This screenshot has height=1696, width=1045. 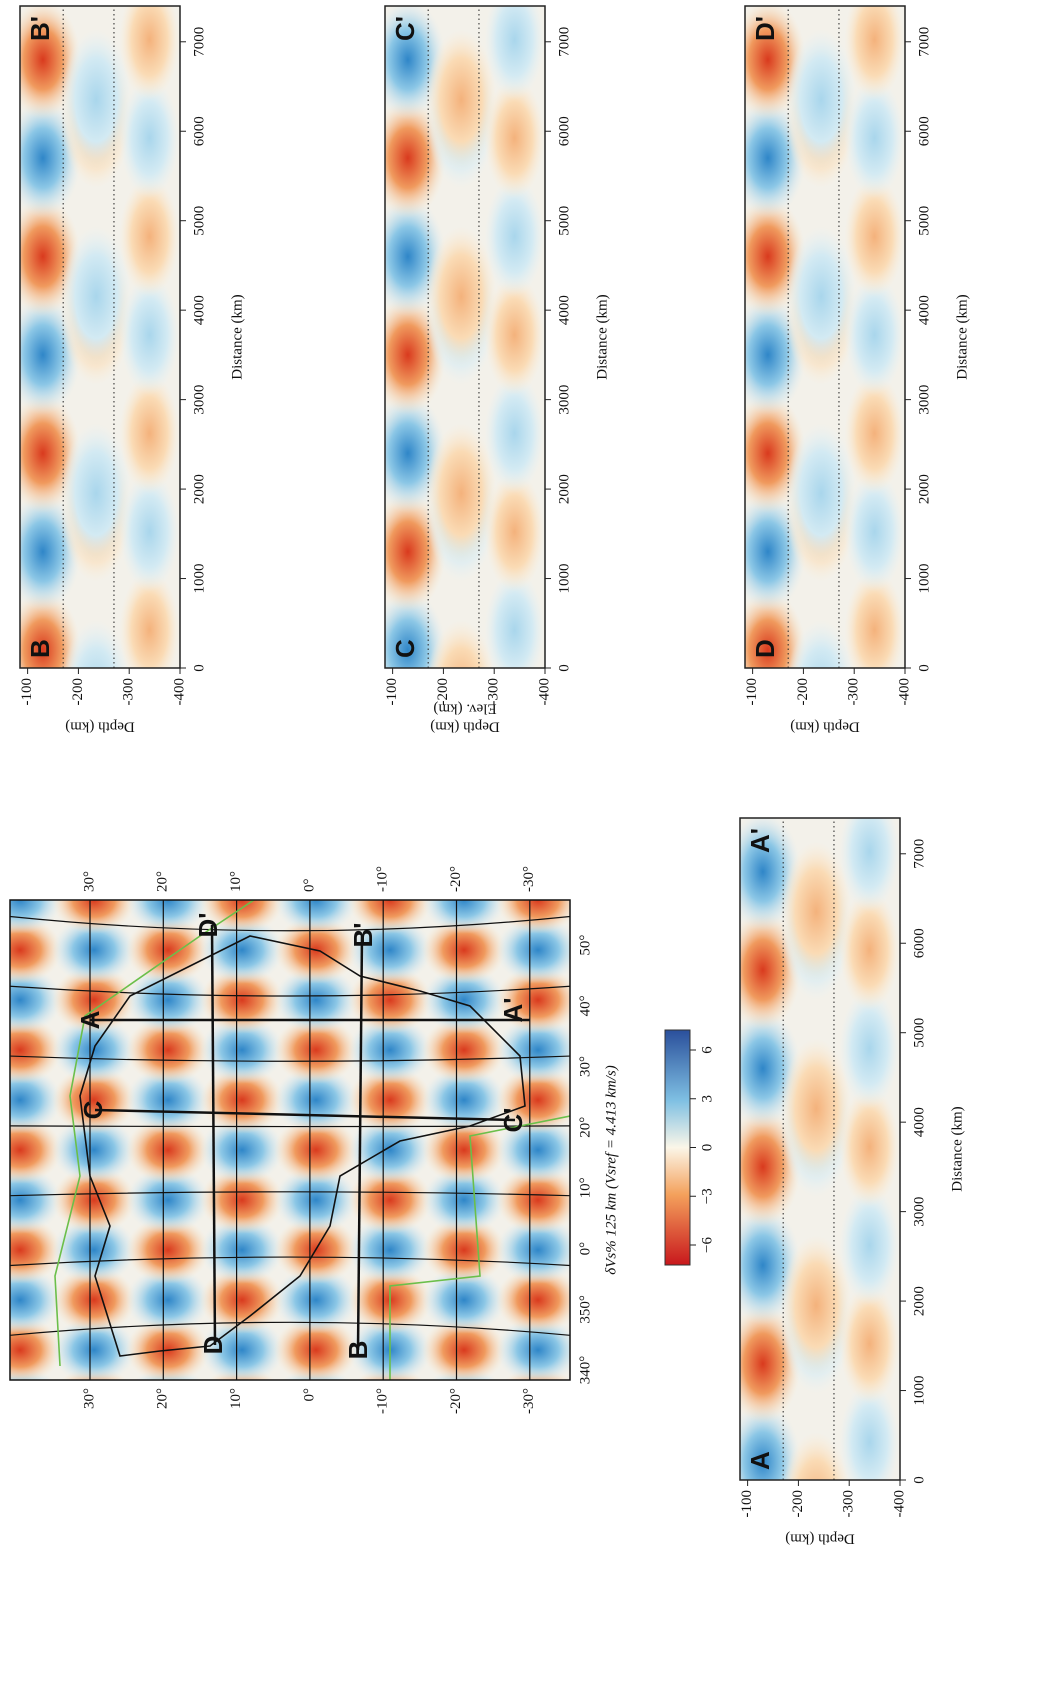 I want to click on colorbar-tick-label: −6, so click(x=707, y=1245).